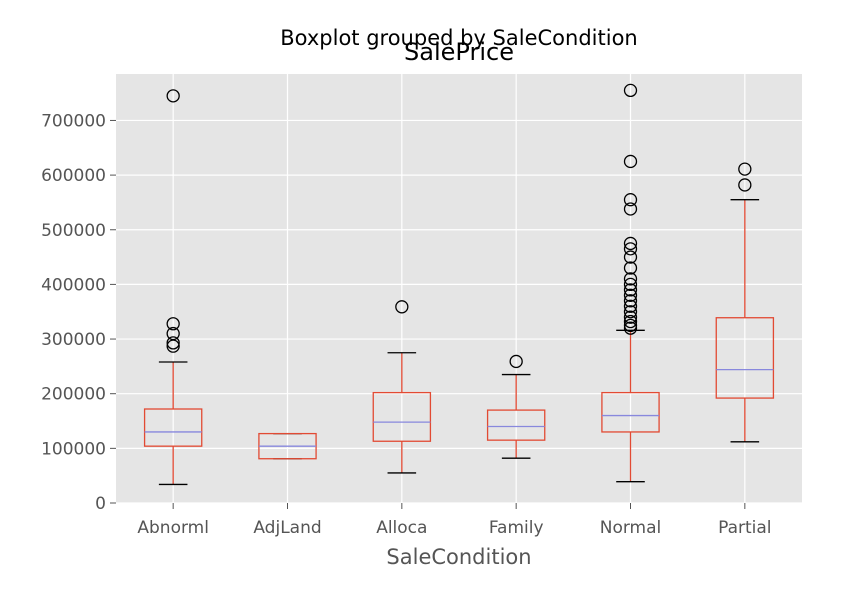 The image size is (854, 590). I want to click on x-tick-label: Partial, so click(744, 528).